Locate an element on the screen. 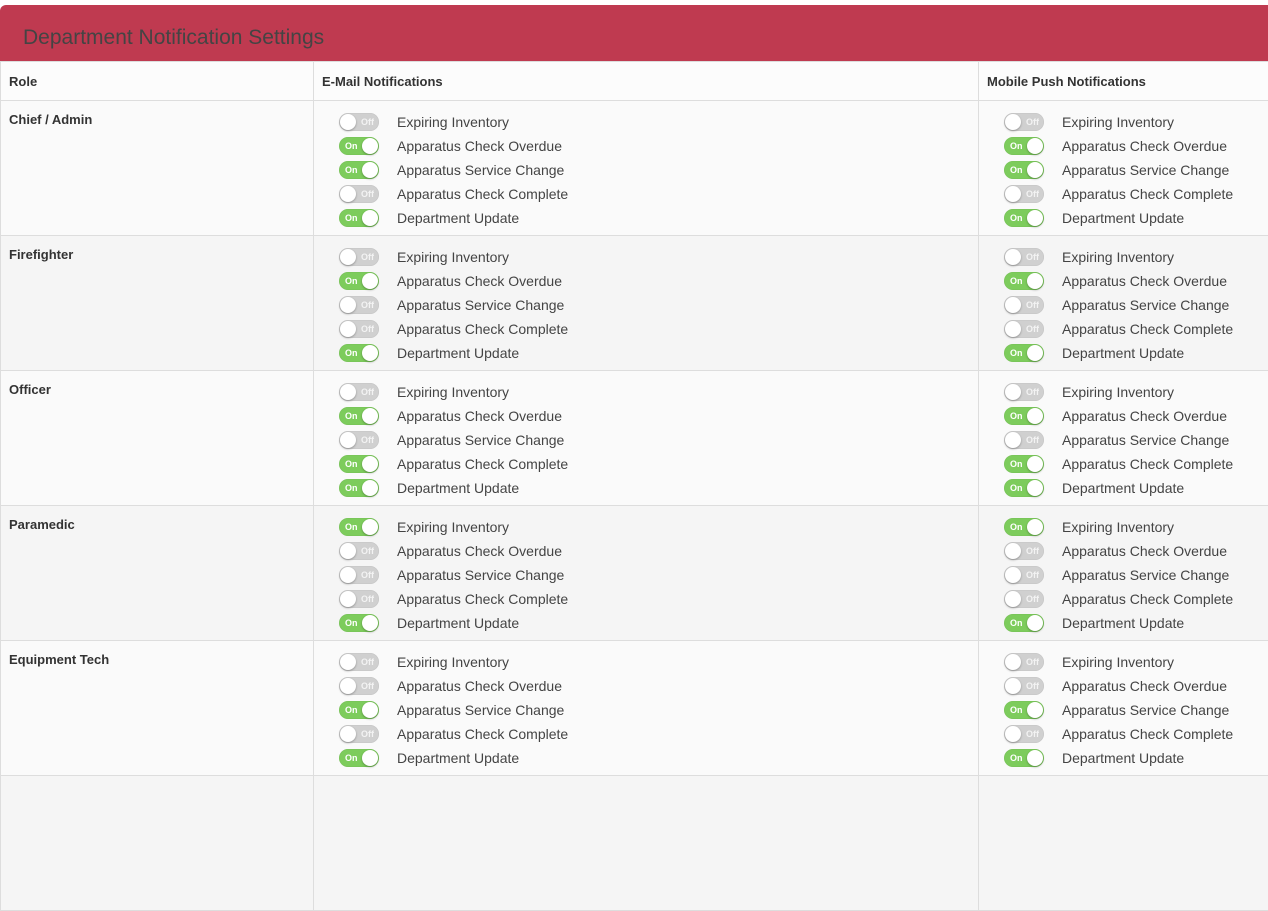 This screenshot has width=1268, height=911. empty-cell is located at coordinates (646, 843).